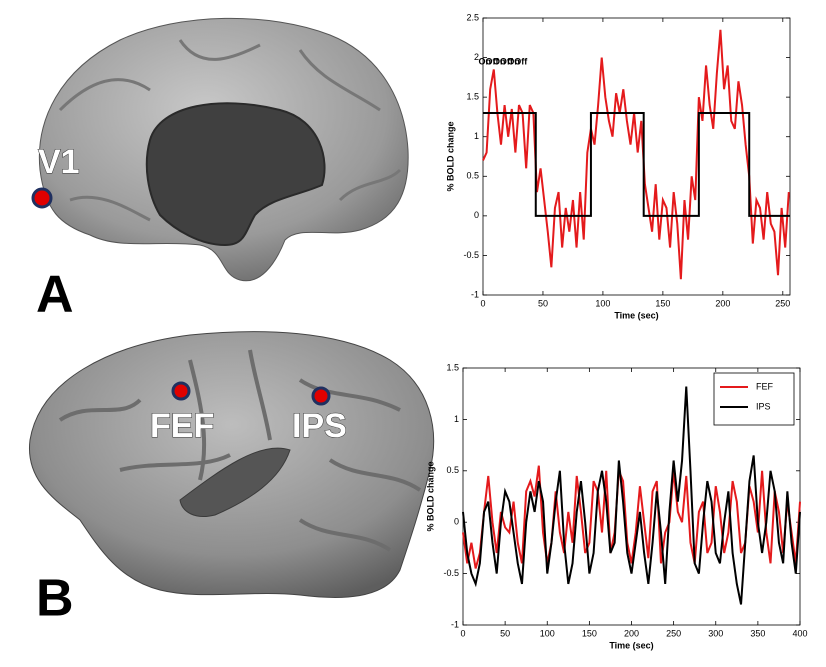  I want to click on y-tick-label: 2, so click(476, 57).